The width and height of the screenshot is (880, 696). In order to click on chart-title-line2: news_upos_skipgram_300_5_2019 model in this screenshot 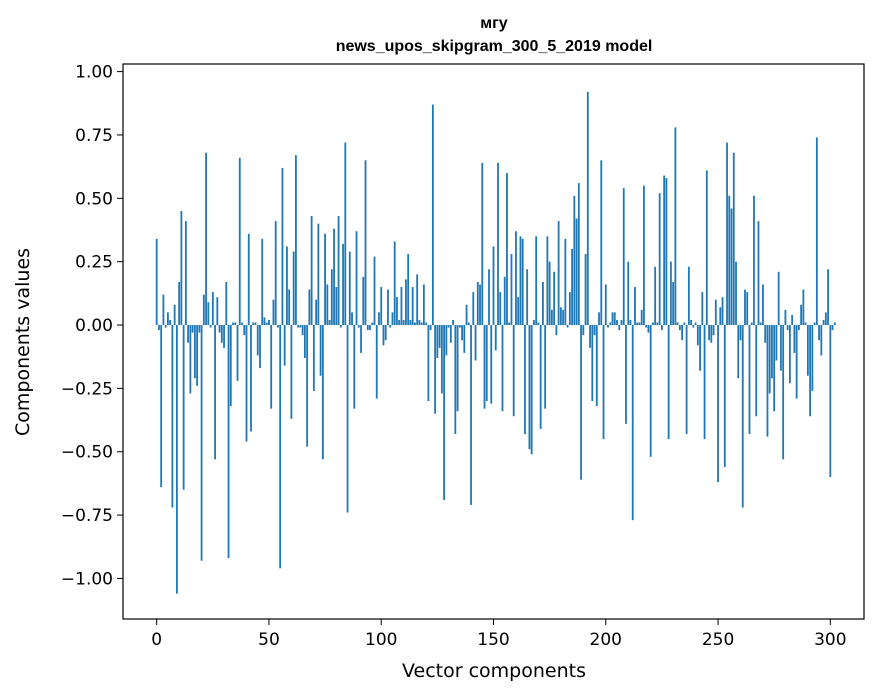, I will do `click(494, 46)`.